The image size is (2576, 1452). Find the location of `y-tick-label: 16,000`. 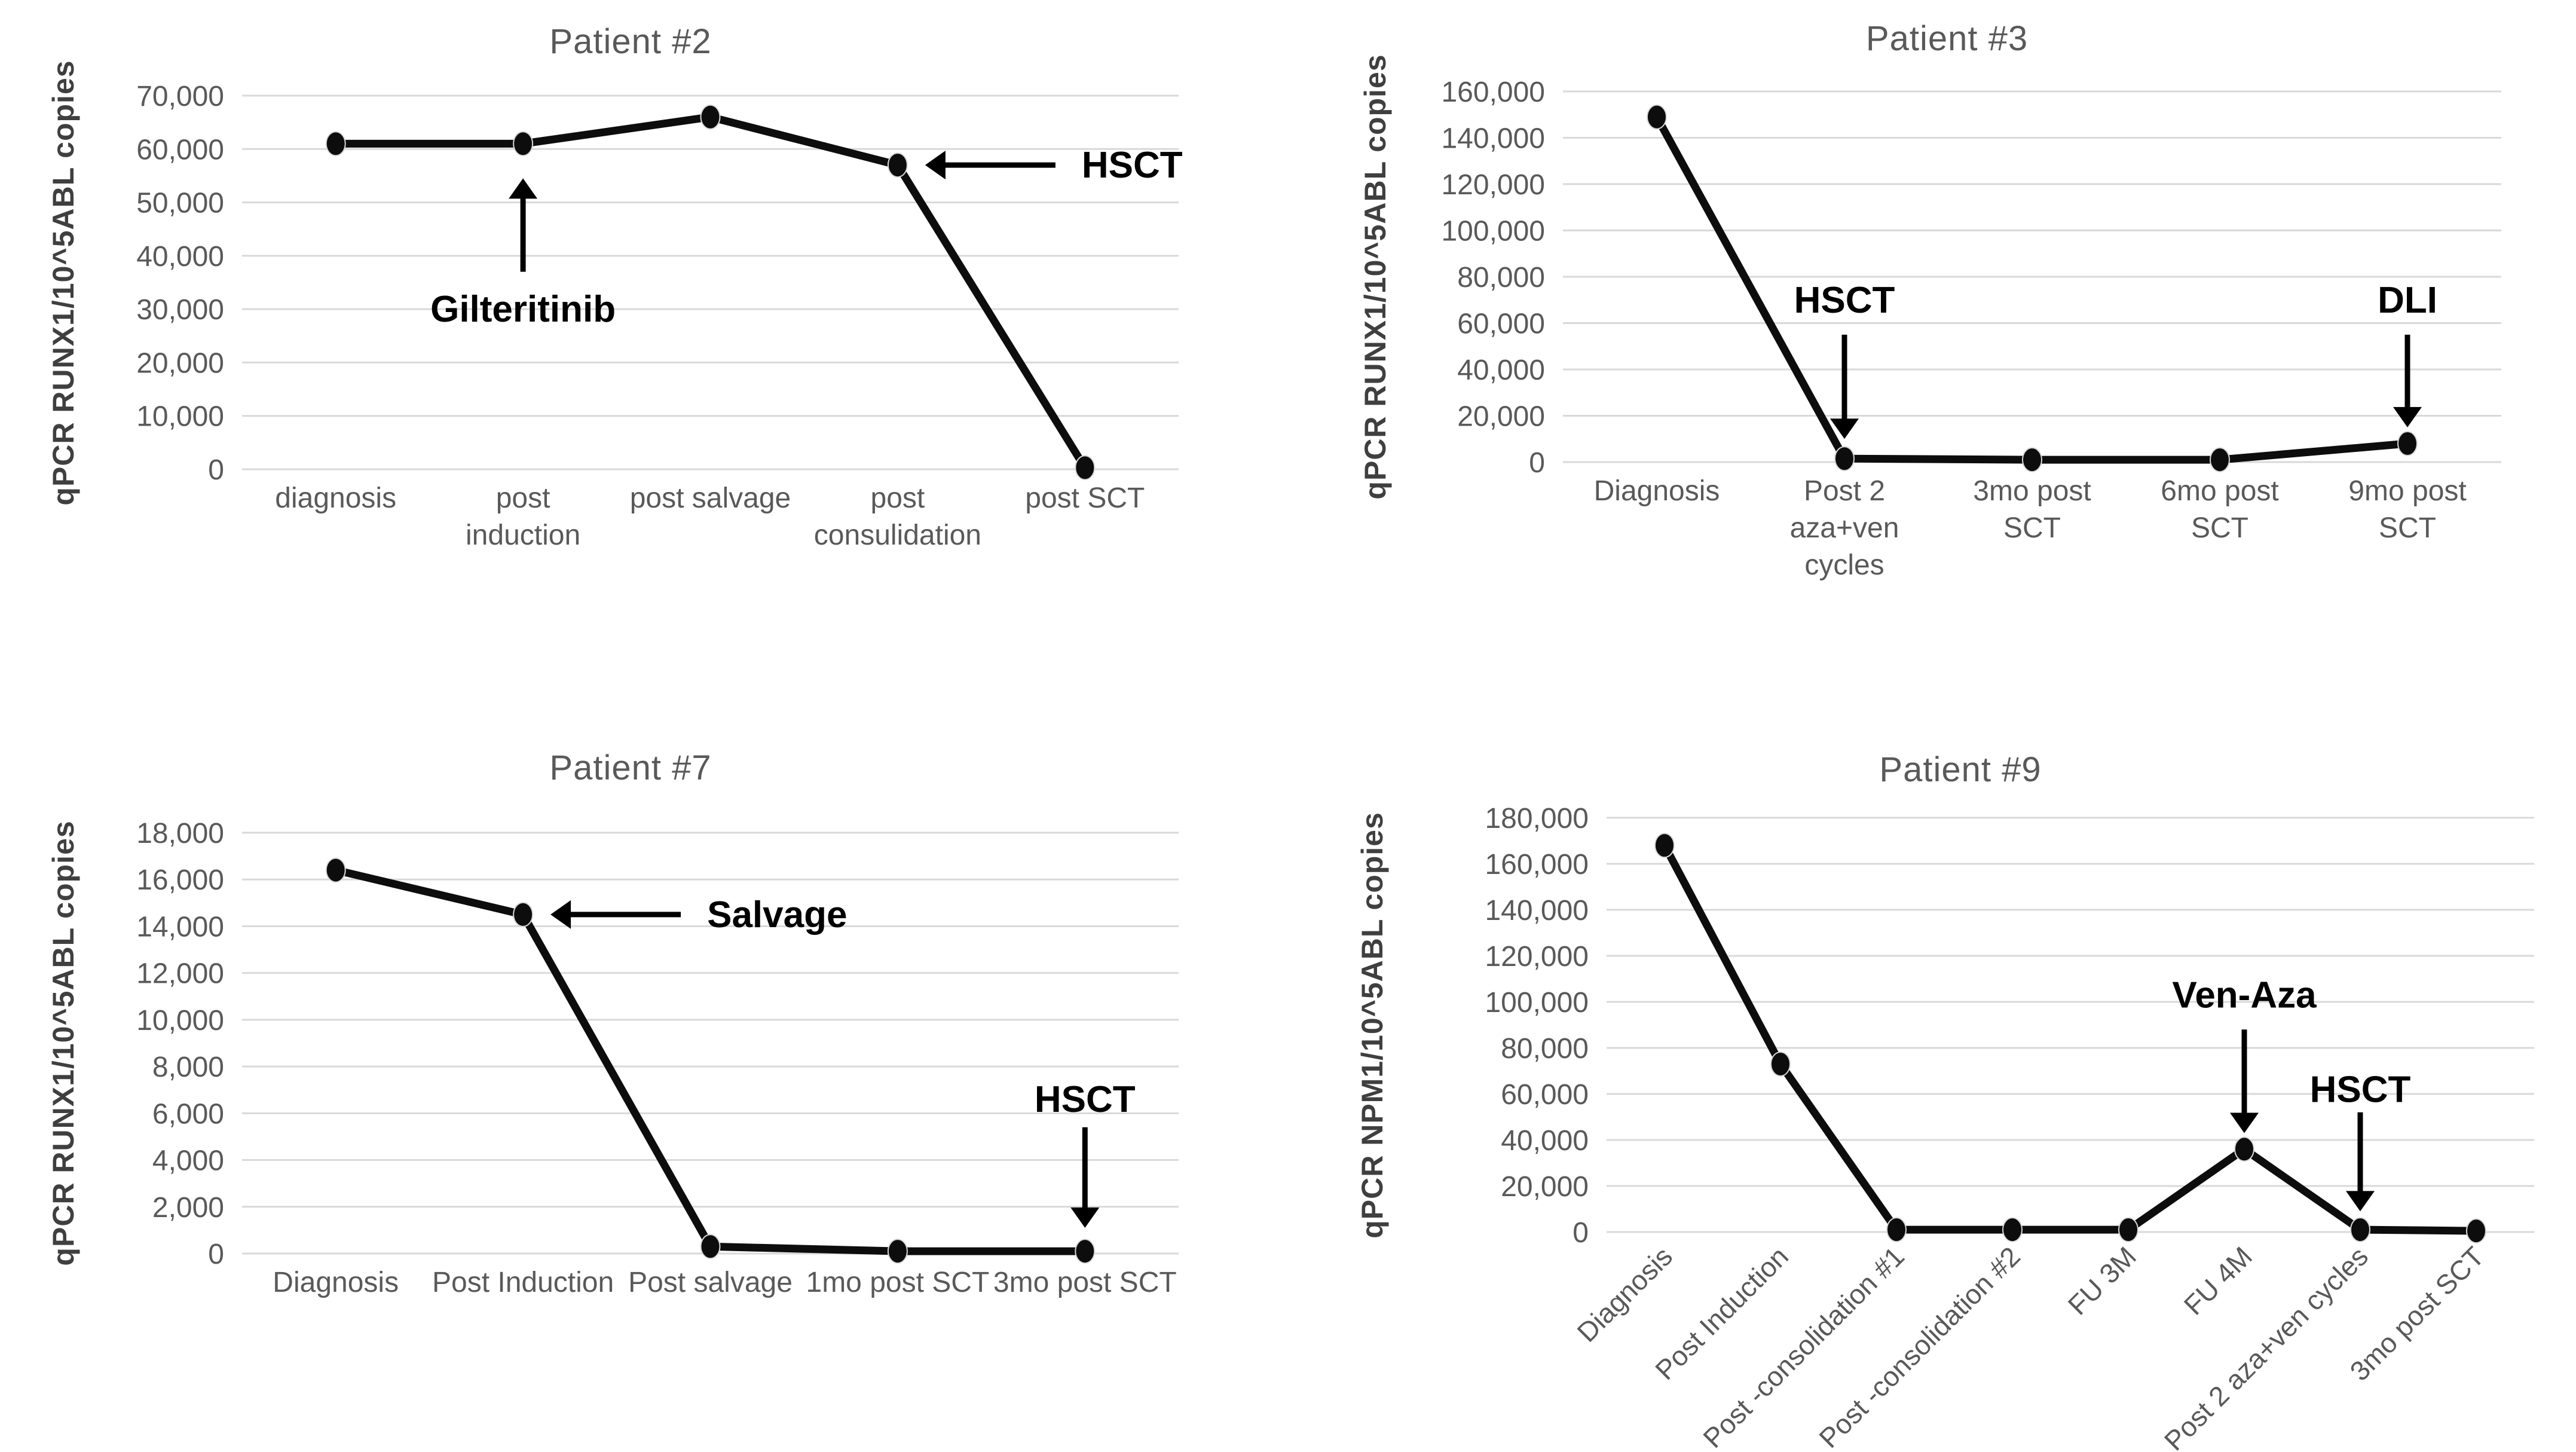

y-tick-label: 16,000 is located at coordinates (180, 880).